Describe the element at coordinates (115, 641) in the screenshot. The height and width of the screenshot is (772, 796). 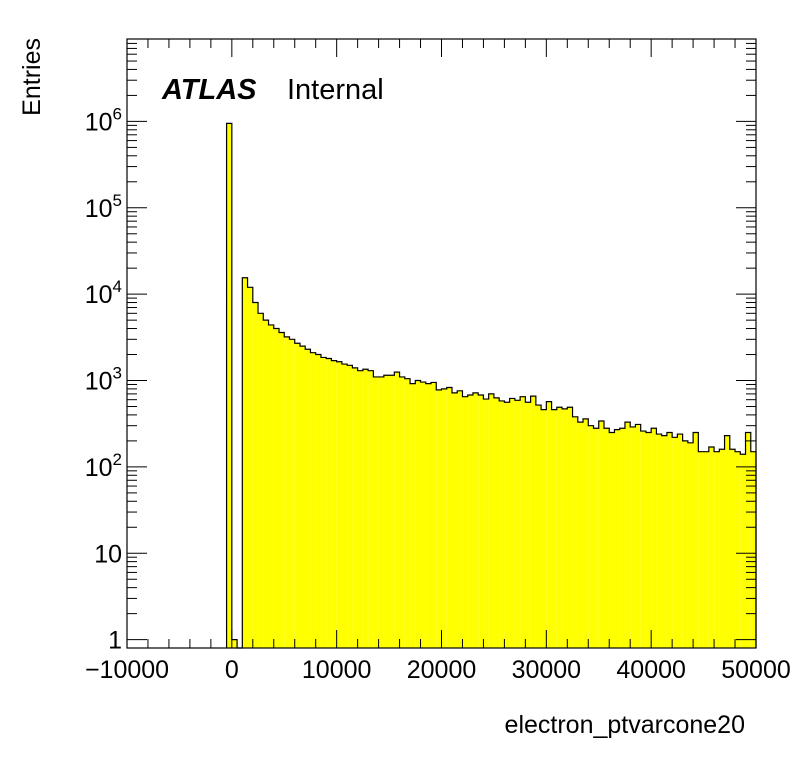
I see `y-tick-label: 1` at that location.